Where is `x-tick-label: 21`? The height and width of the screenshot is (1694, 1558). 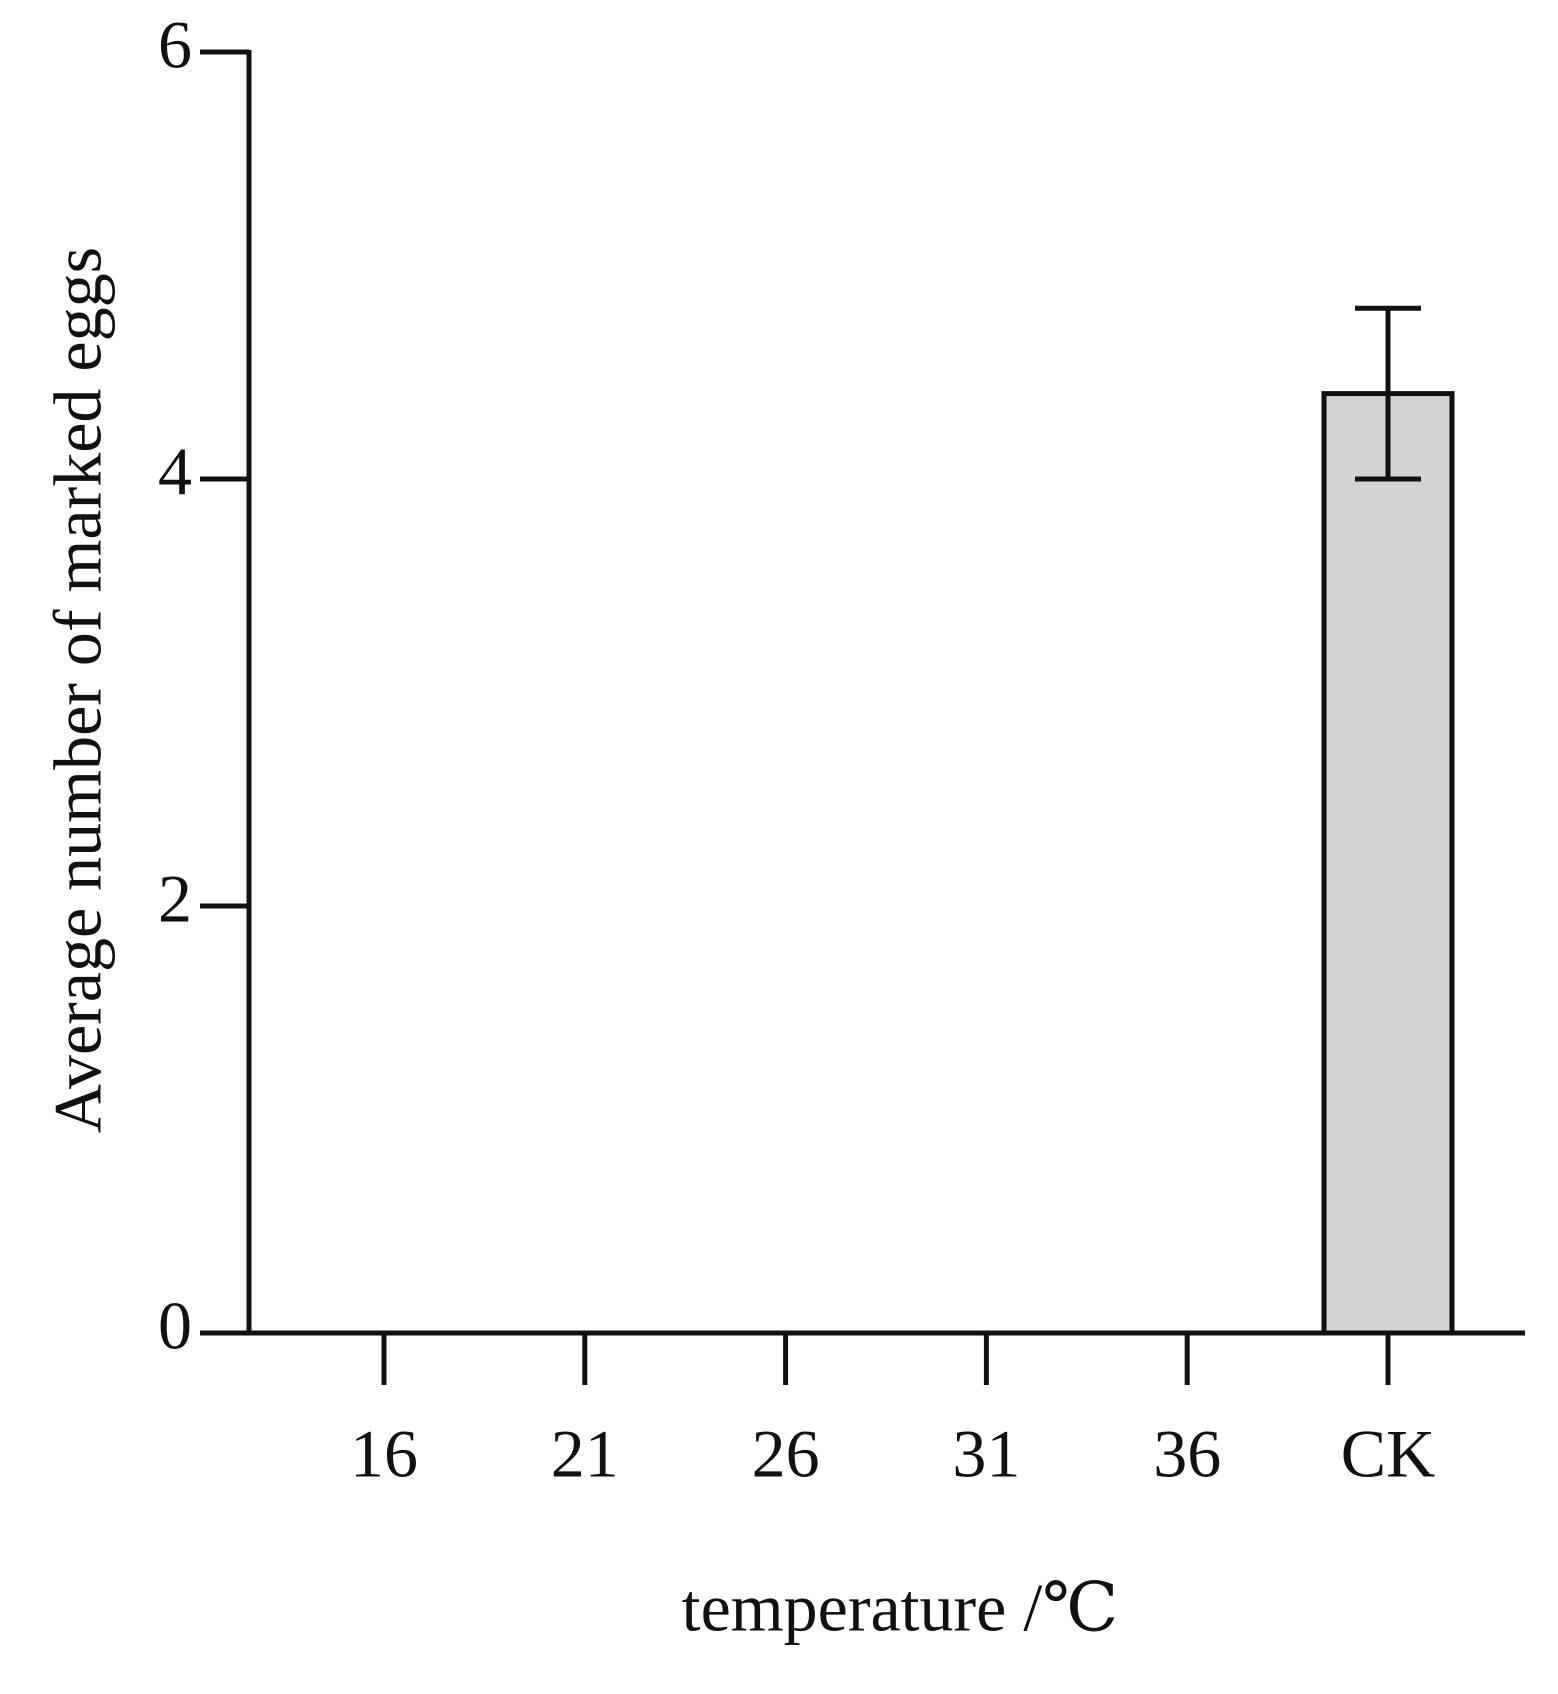 x-tick-label: 21 is located at coordinates (585, 1454).